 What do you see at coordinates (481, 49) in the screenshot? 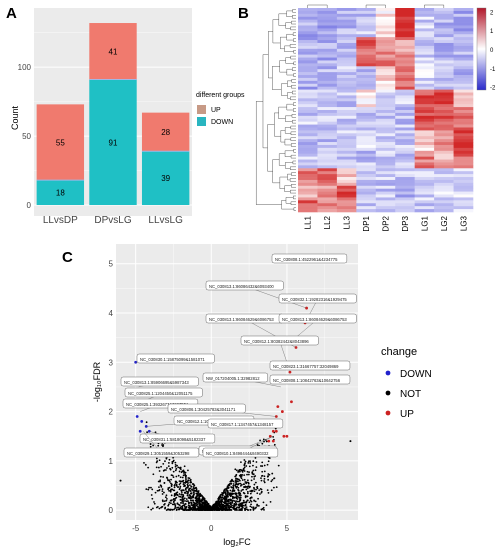
I see `colorbar` at bounding box center [481, 49].